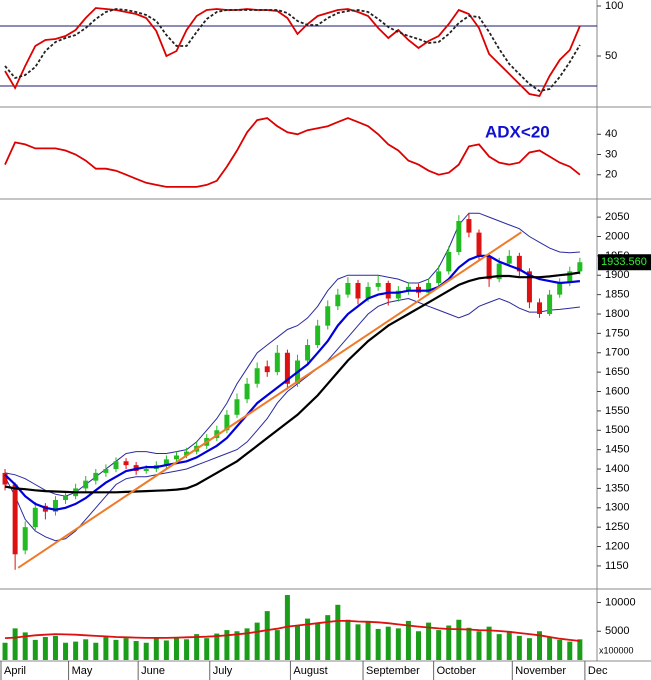  What do you see at coordinates (617, 488) in the screenshot?
I see `y-tick-label: 1350` at bounding box center [617, 488].